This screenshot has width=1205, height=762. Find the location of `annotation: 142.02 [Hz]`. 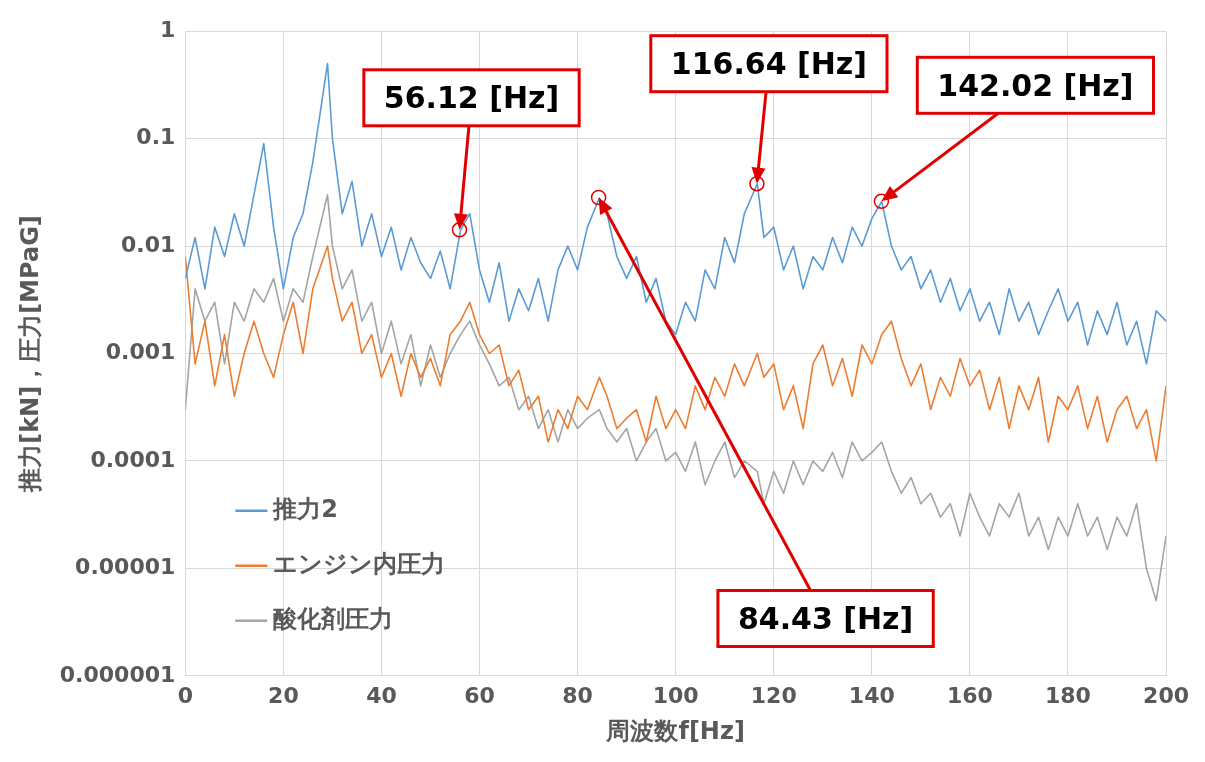

annotation: 142.02 [Hz] is located at coordinates (1035, 85).